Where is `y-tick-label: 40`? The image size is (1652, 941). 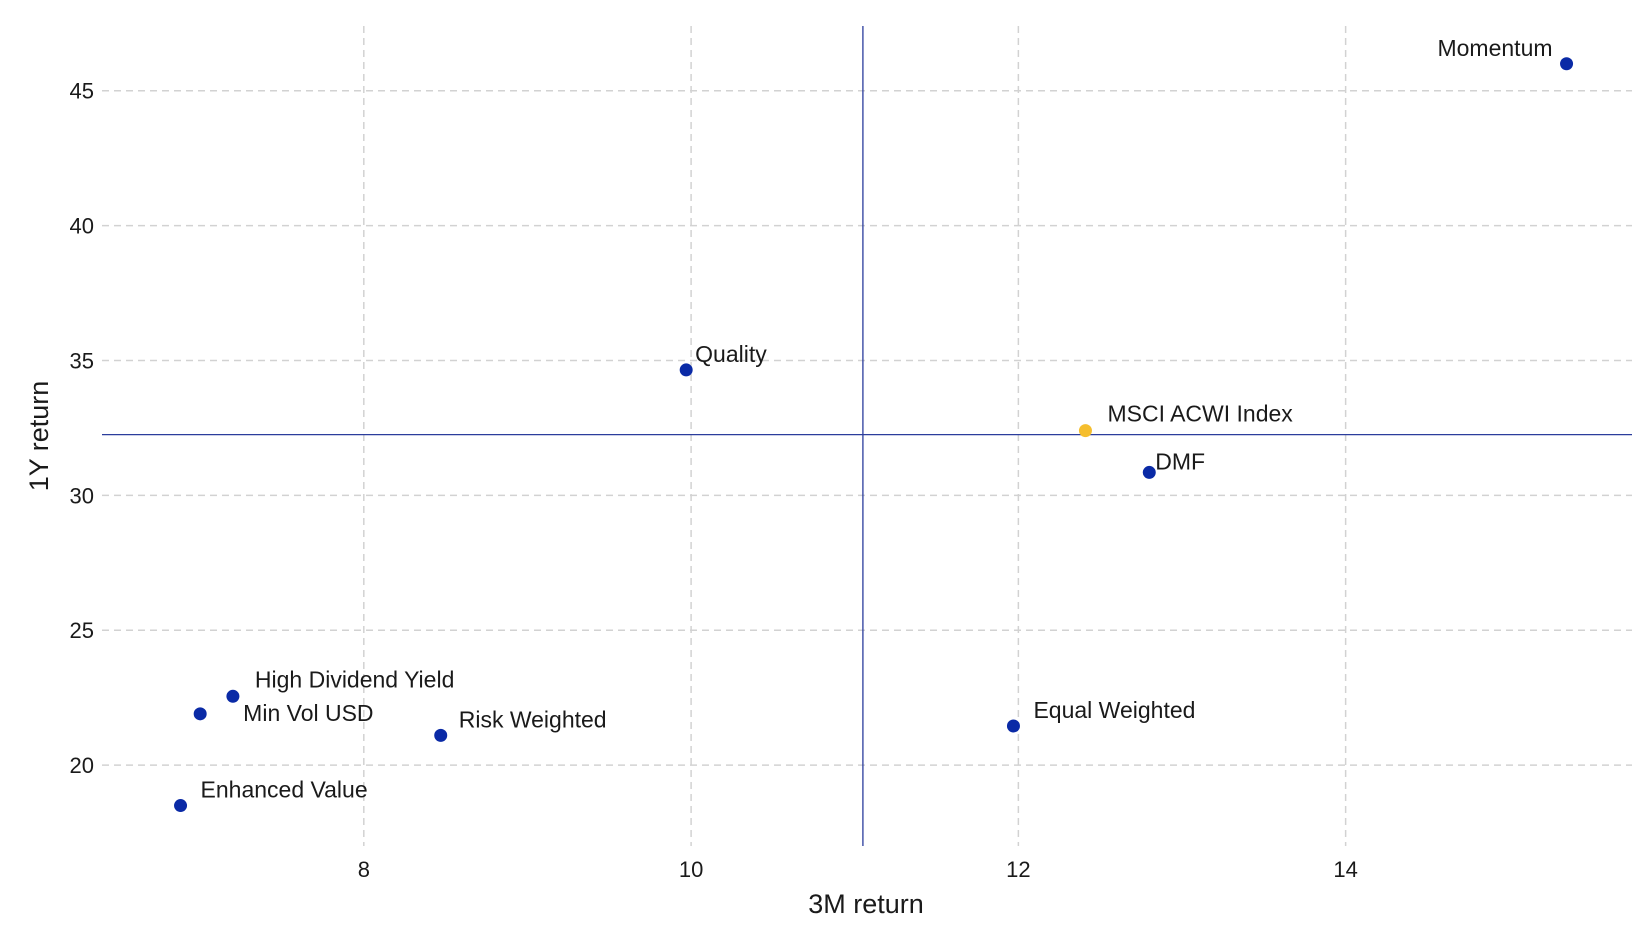 y-tick-label: 40 is located at coordinates (82, 226).